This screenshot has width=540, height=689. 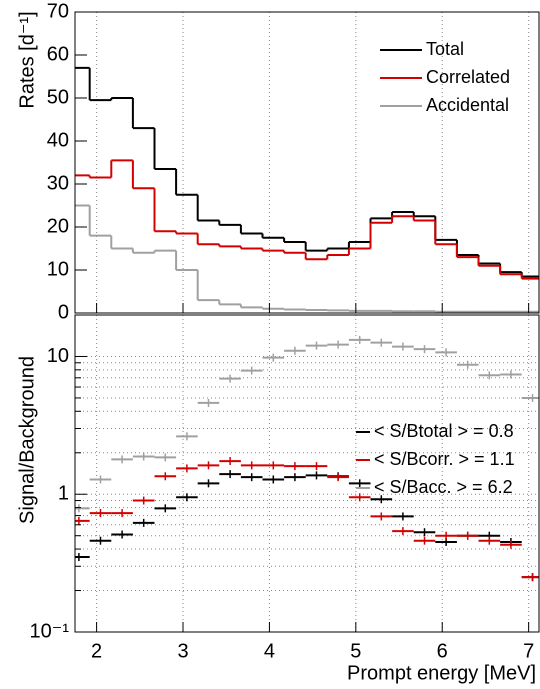 What do you see at coordinates (468, 77) in the screenshot?
I see `legend-label: Correlated` at bounding box center [468, 77].